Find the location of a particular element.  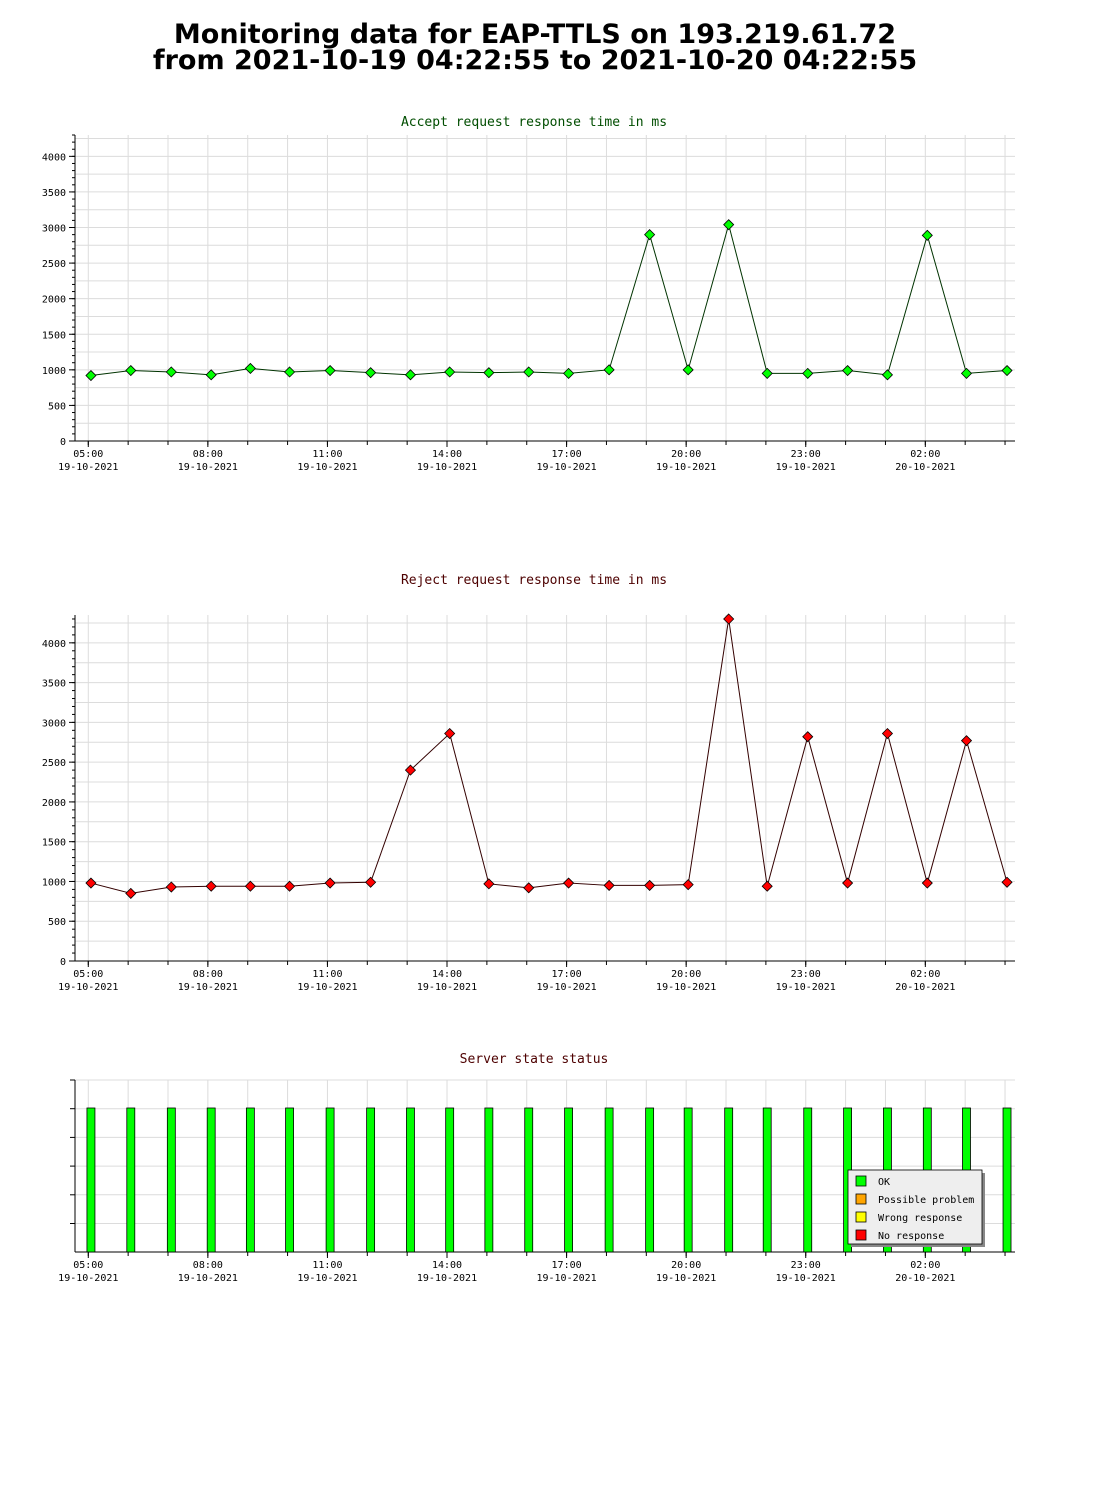

y-tick-label: 3500 is located at coordinates (54, 193).